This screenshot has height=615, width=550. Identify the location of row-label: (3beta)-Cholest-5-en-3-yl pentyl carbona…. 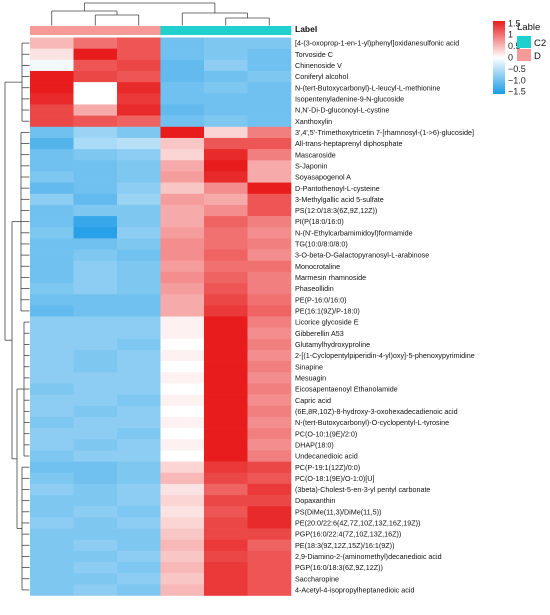
(362, 489).